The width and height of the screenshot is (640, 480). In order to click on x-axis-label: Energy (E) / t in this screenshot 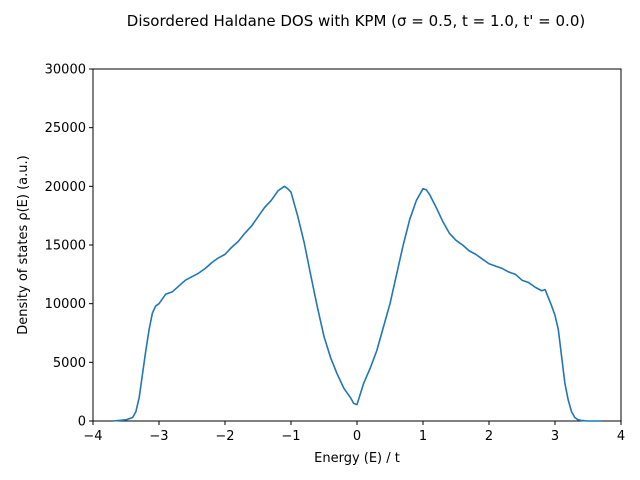, I will do `click(357, 458)`.